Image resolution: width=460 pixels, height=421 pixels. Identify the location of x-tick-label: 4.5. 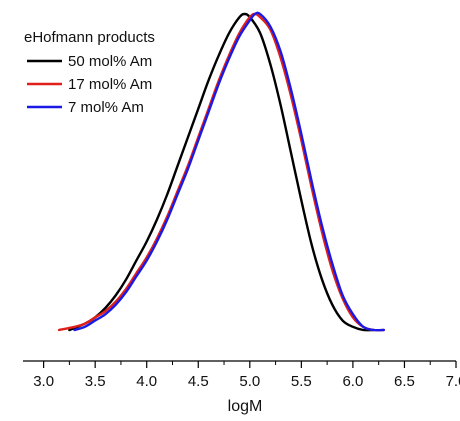
(198, 381).